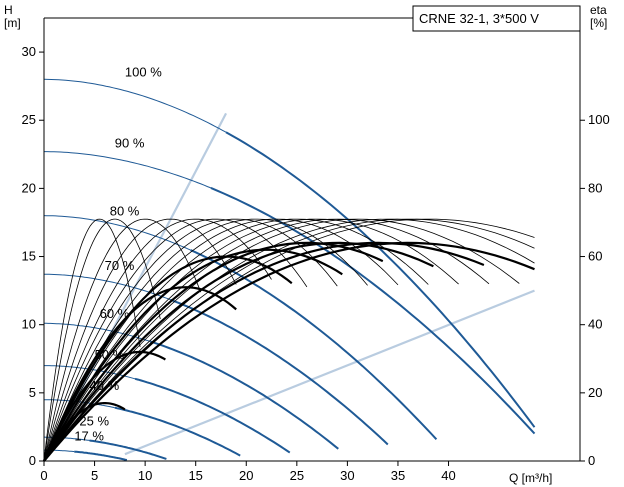 This screenshot has height=487, width=624. Describe the element at coordinates (94, 421) in the screenshot. I see `speed-label: 25 %` at that location.